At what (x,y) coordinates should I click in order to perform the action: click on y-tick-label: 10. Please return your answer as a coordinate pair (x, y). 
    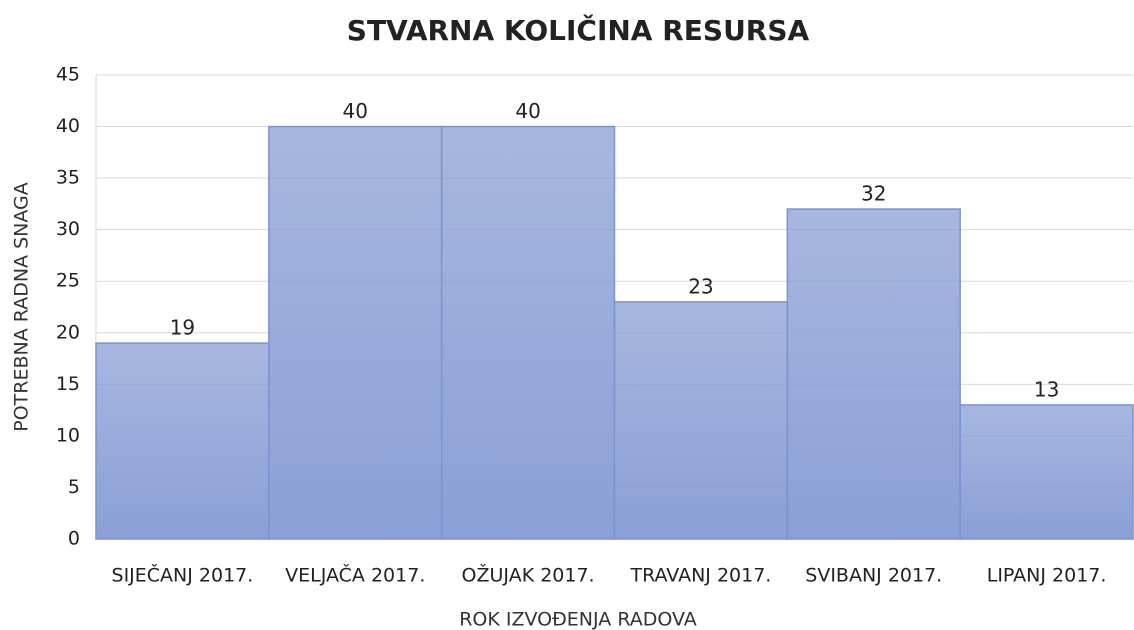
    Looking at the image, I should click on (68, 435).